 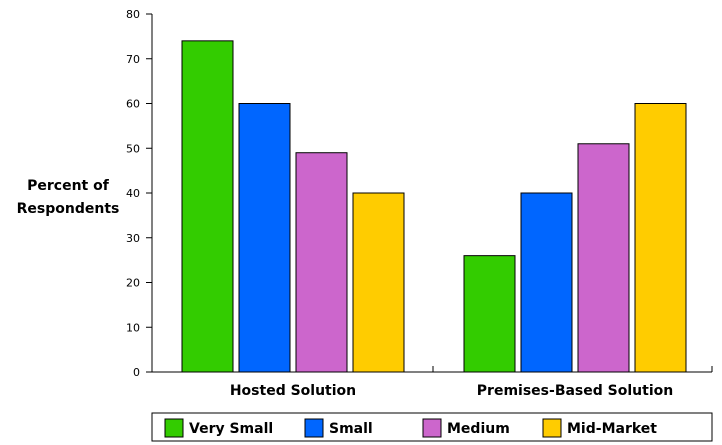 I want to click on y-axis-label-line-1: Percent of, so click(x=68, y=186).